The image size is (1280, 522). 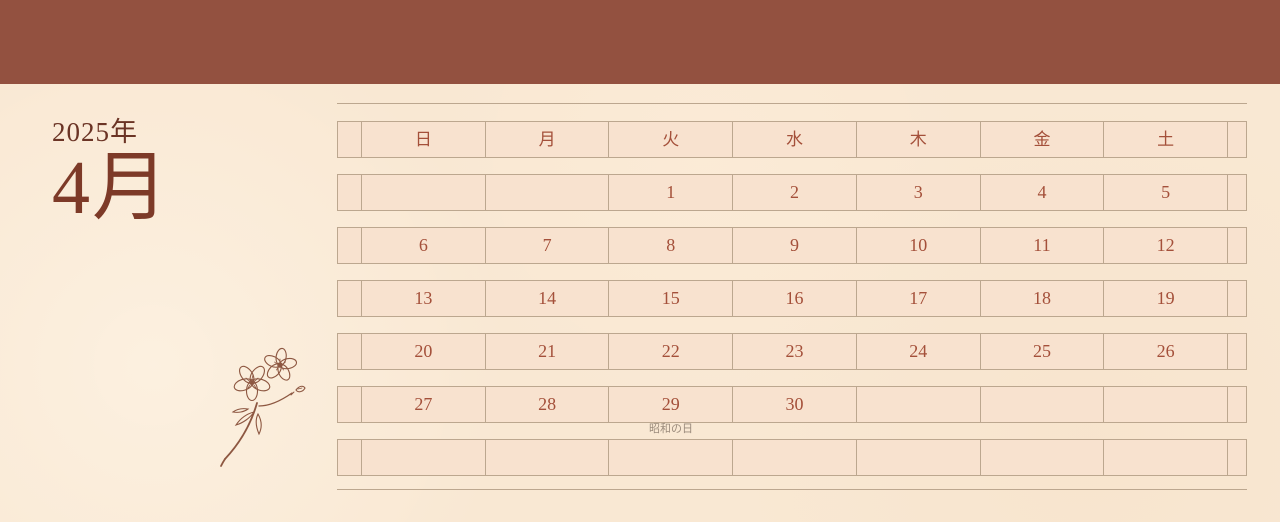 I want to click on date-cell: 30, so click(x=795, y=404).